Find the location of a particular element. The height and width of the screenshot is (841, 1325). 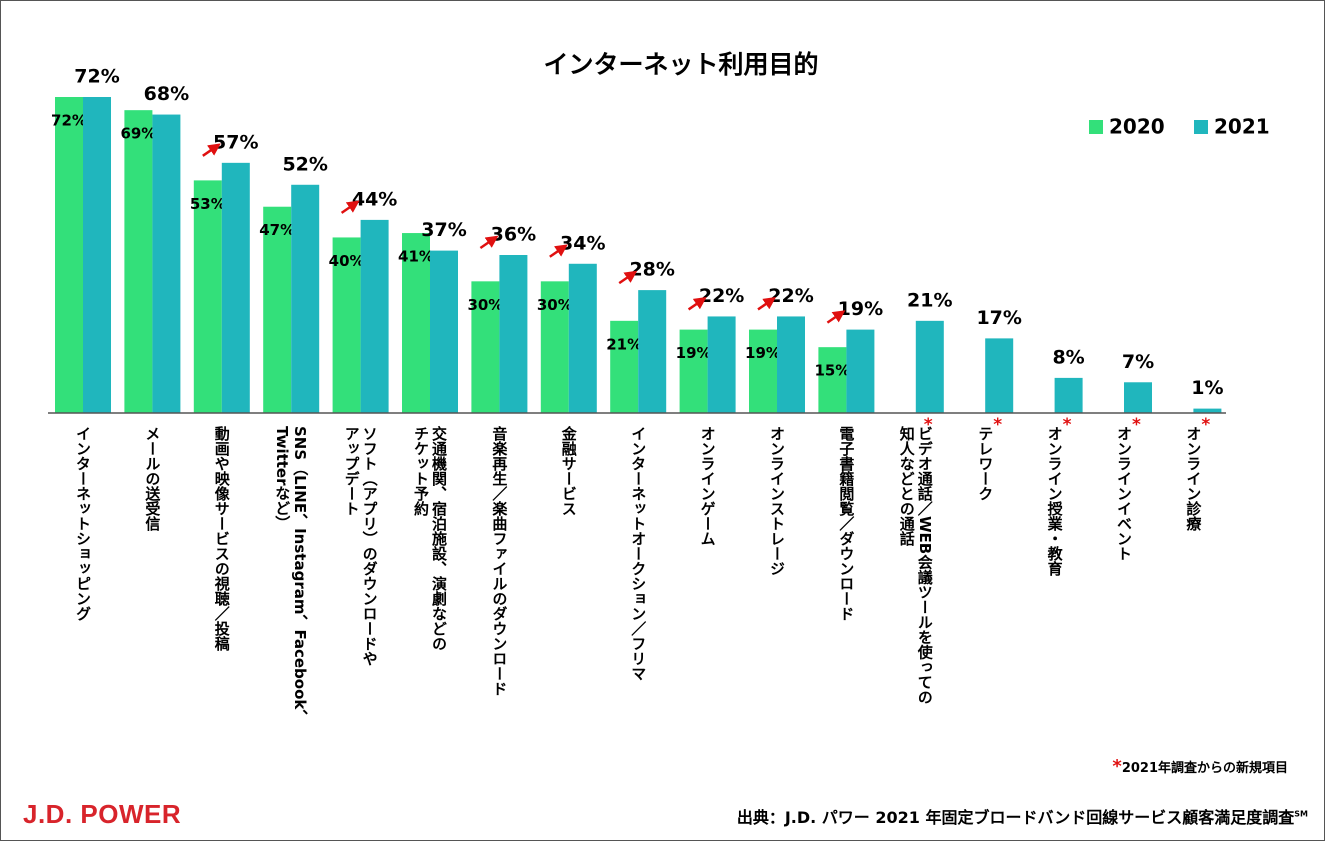

value-label: 44% is located at coordinates (374, 199).